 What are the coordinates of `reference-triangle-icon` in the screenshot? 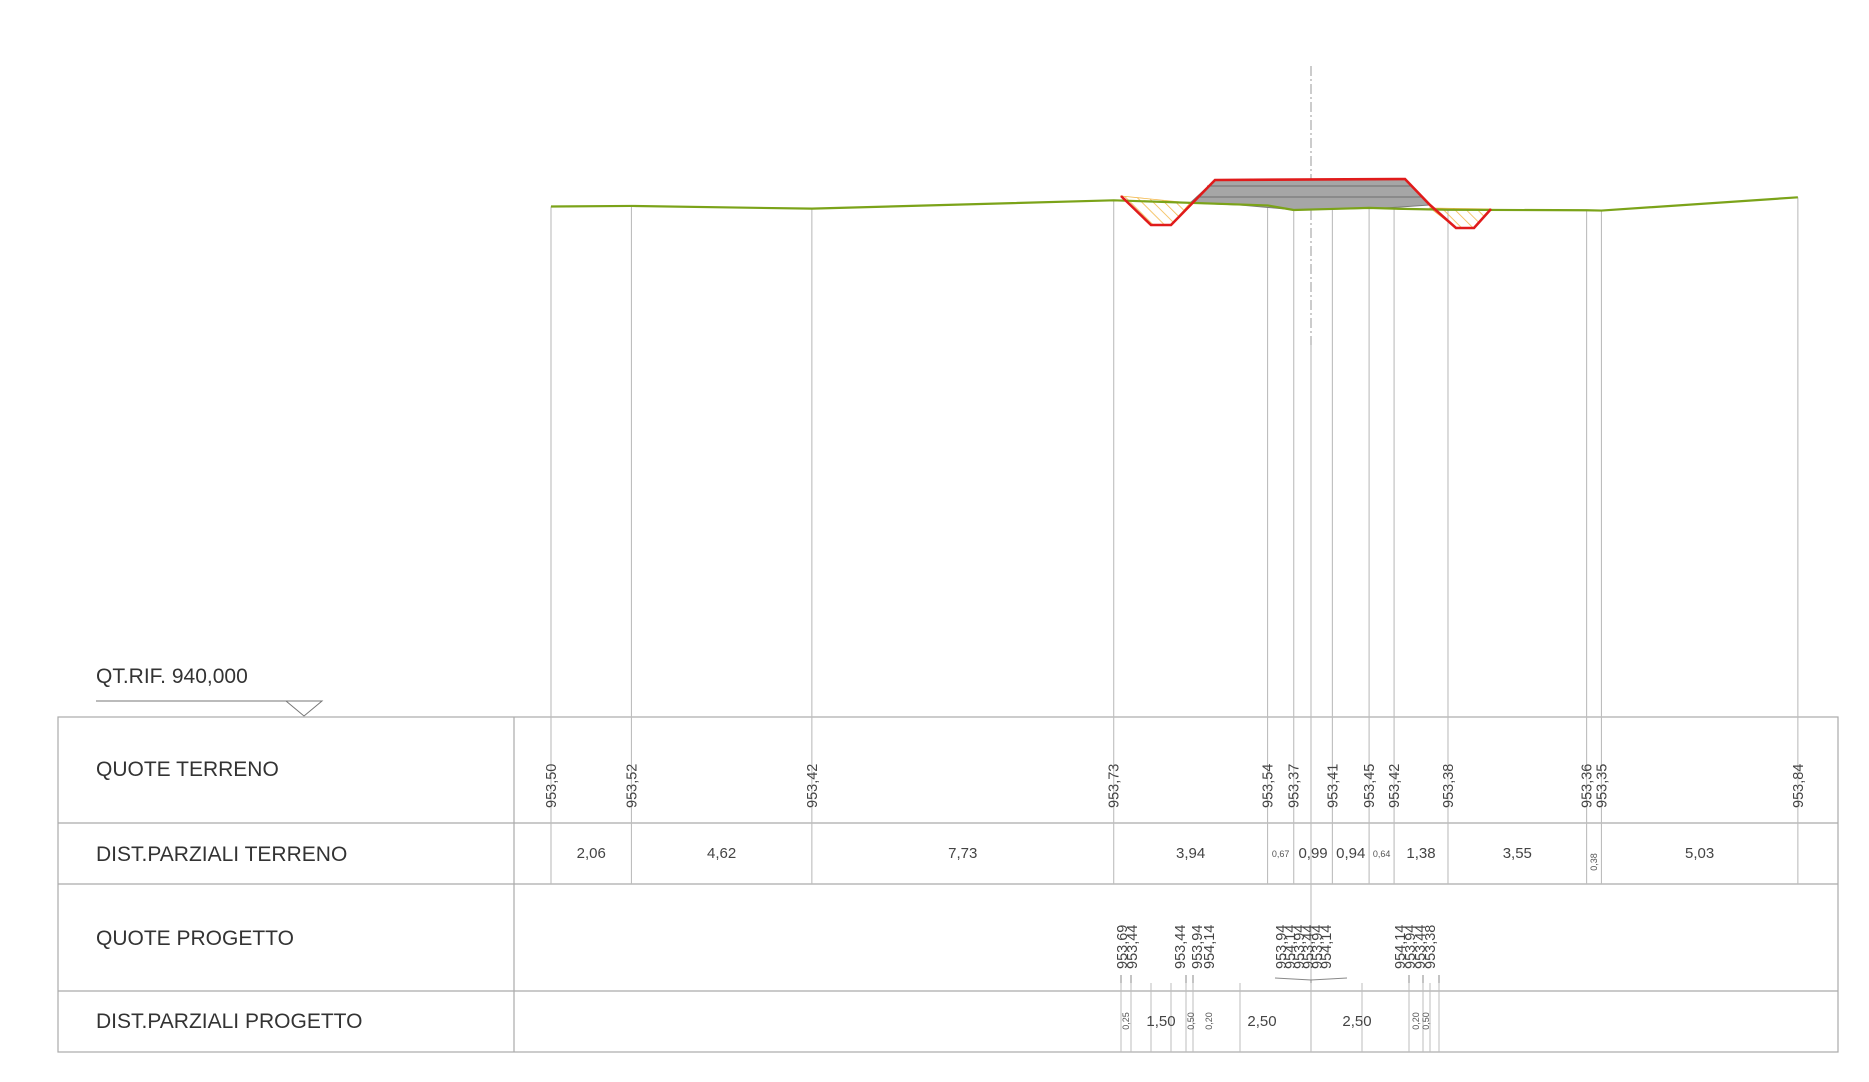 It's located at (304, 708).